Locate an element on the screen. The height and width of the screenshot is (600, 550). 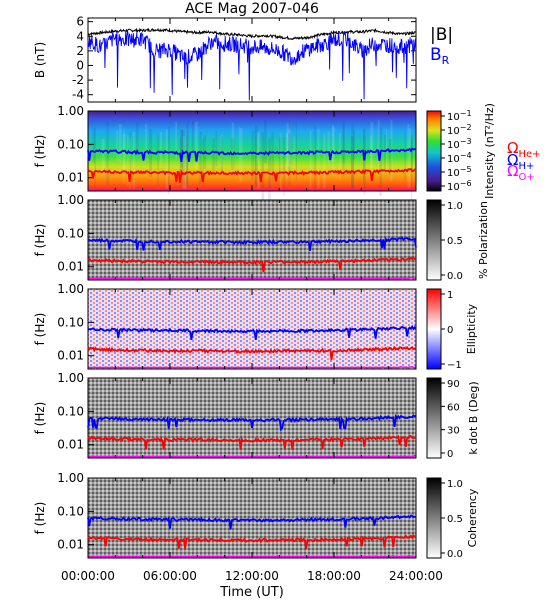
ellipticity-ylabel: f (Hz) is located at coordinates (40, 329).